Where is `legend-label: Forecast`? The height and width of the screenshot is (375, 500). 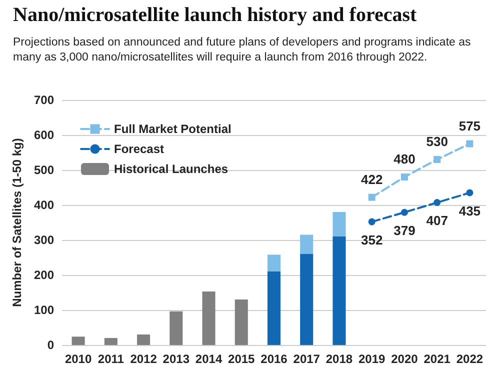
legend-label: Forecast is located at coordinates (139, 149).